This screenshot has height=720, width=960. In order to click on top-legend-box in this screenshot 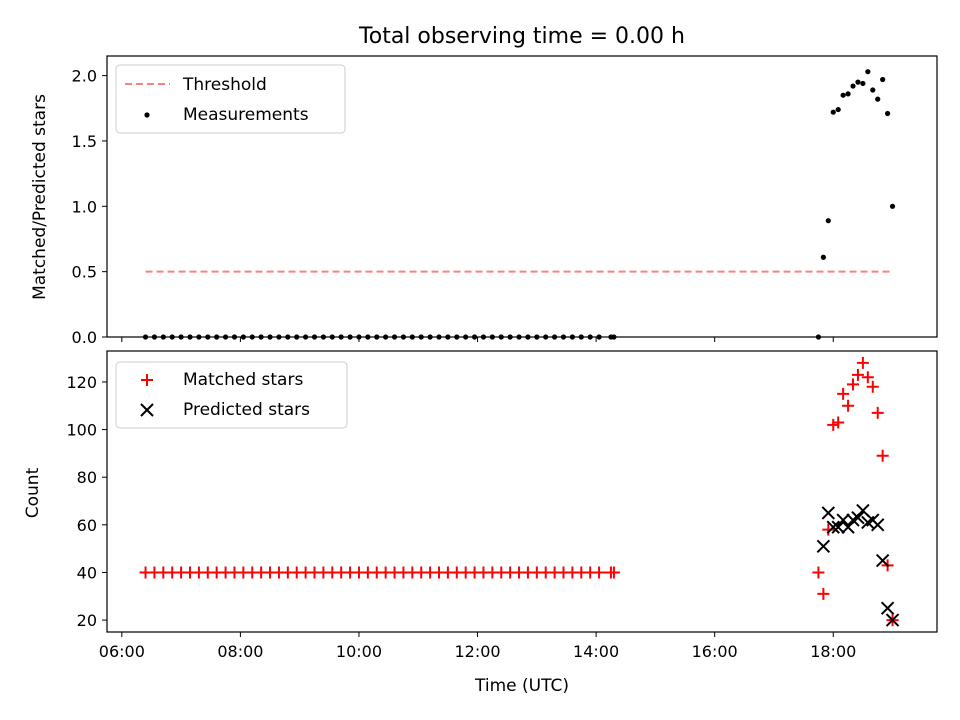, I will do `click(230, 99)`.